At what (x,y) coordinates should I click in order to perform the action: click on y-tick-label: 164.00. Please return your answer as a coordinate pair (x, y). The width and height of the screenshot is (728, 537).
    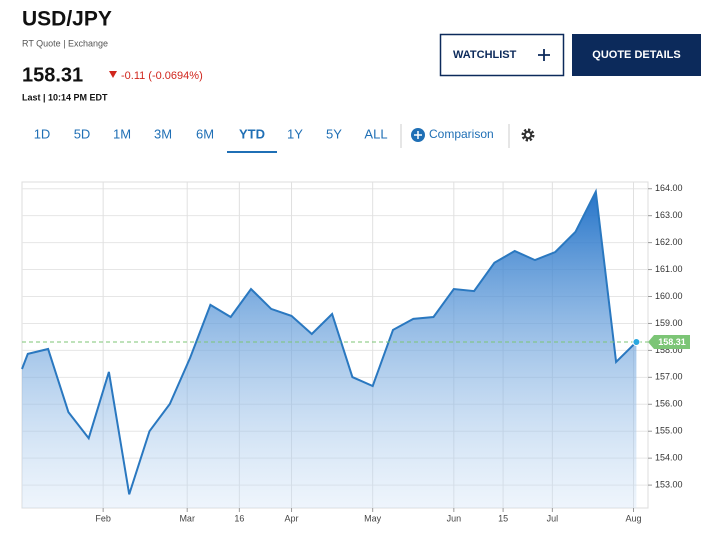
    Looking at the image, I should click on (669, 188).